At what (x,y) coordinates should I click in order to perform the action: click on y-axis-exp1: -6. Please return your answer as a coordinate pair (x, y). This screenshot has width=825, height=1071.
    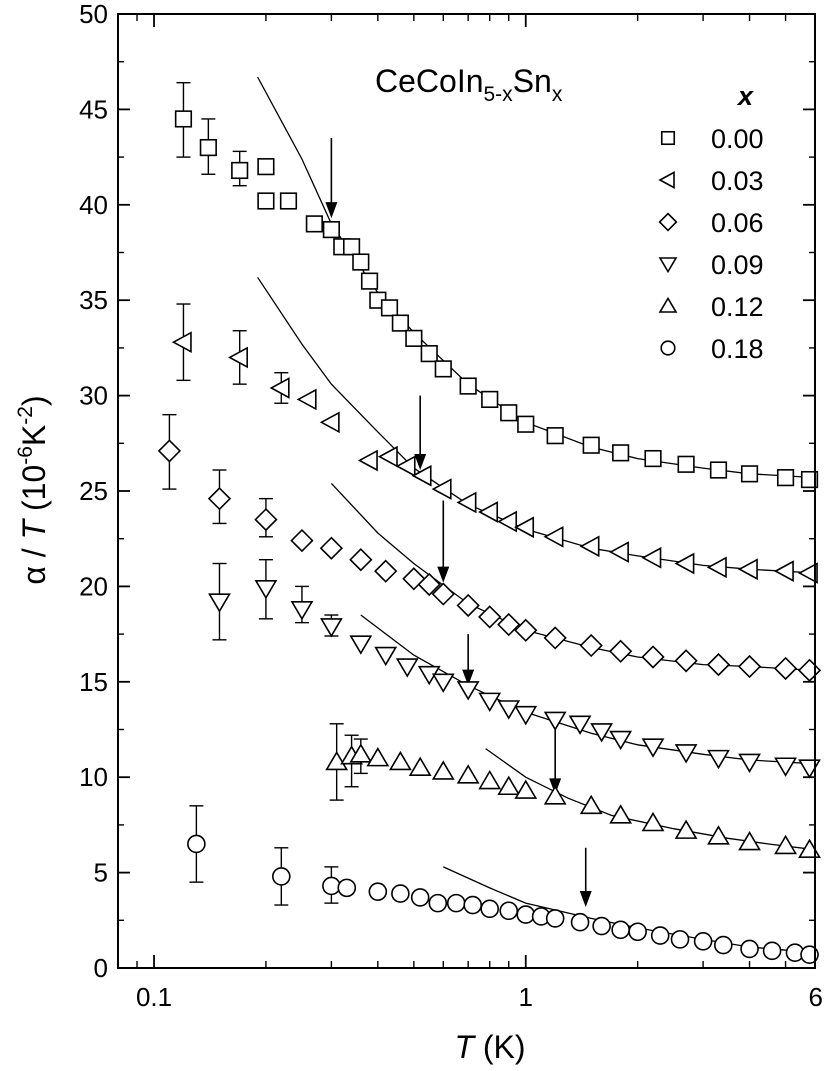
    Looking at the image, I should click on (25, 455).